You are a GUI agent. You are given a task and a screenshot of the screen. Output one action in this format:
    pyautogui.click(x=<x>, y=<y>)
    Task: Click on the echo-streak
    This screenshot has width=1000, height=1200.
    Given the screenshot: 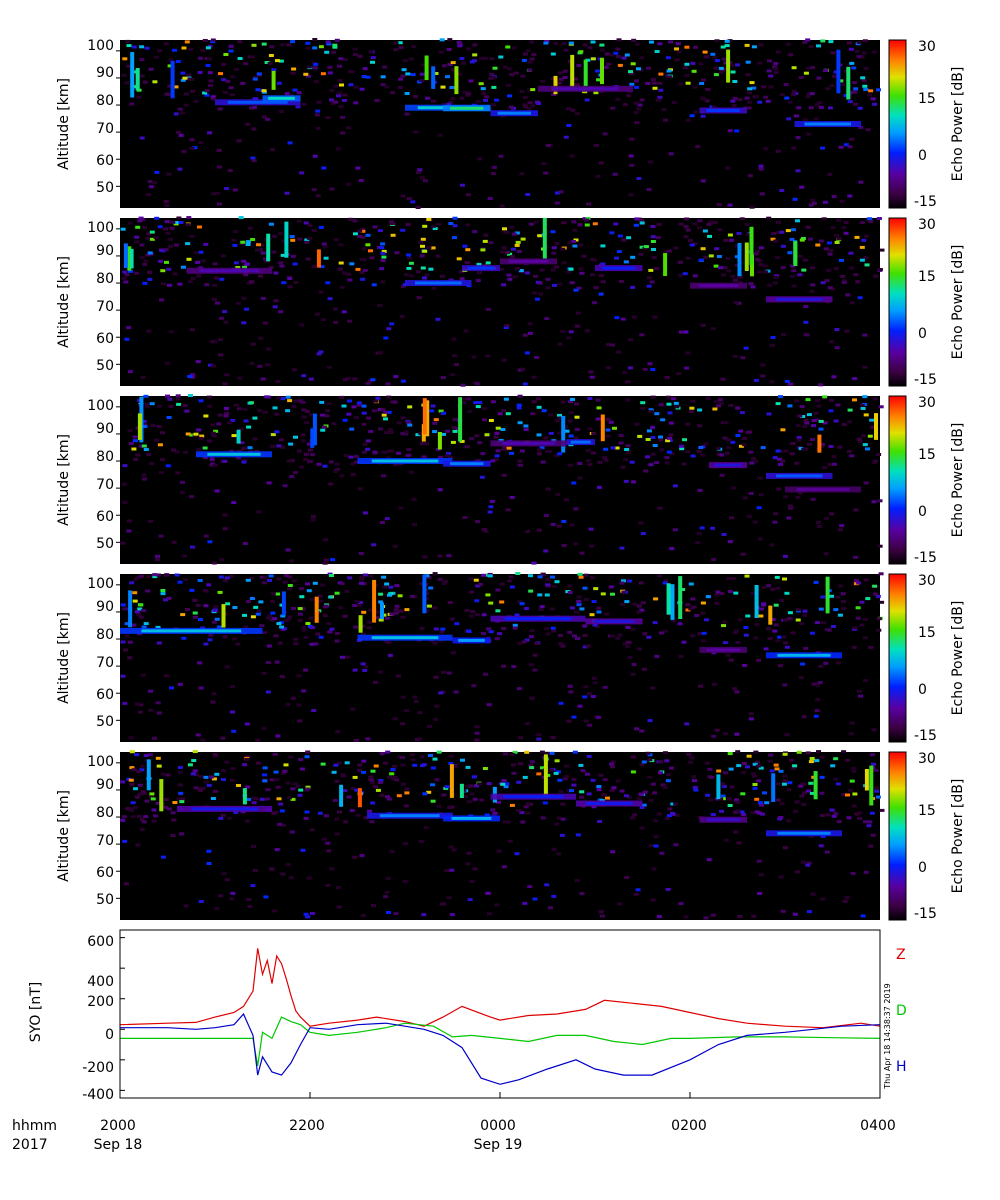 What is the action you would take?
    pyautogui.click(x=680, y=597)
    